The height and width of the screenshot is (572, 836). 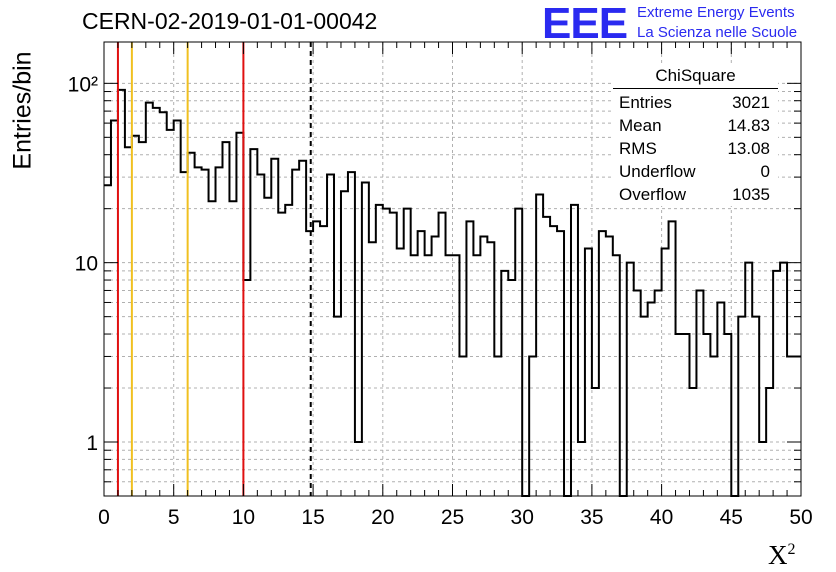 I want to click on x-tick-label: 5, so click(x=174, y=517).